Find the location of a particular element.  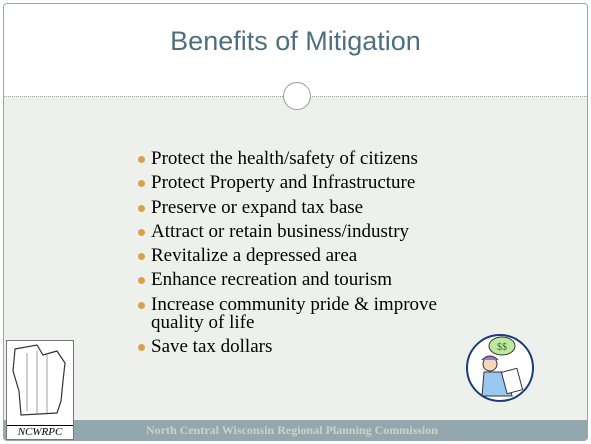

bullet-item: Enhance recreation and tourism is located at coordinates (298, 279).